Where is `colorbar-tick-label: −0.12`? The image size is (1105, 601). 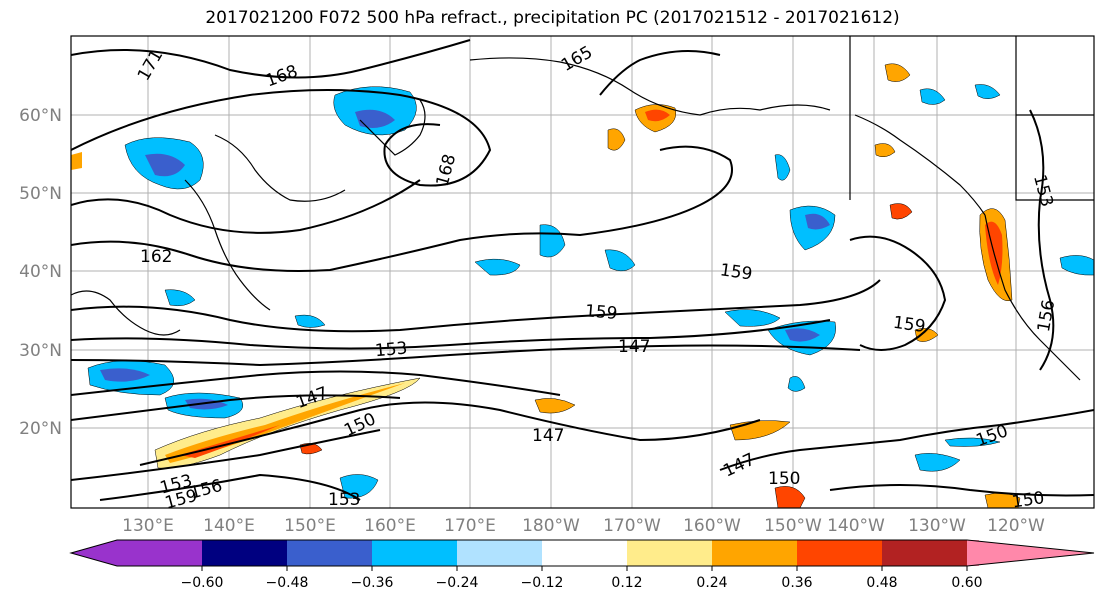 colorbar-tick-label: −0.12 is located at coordinates (542, 583).